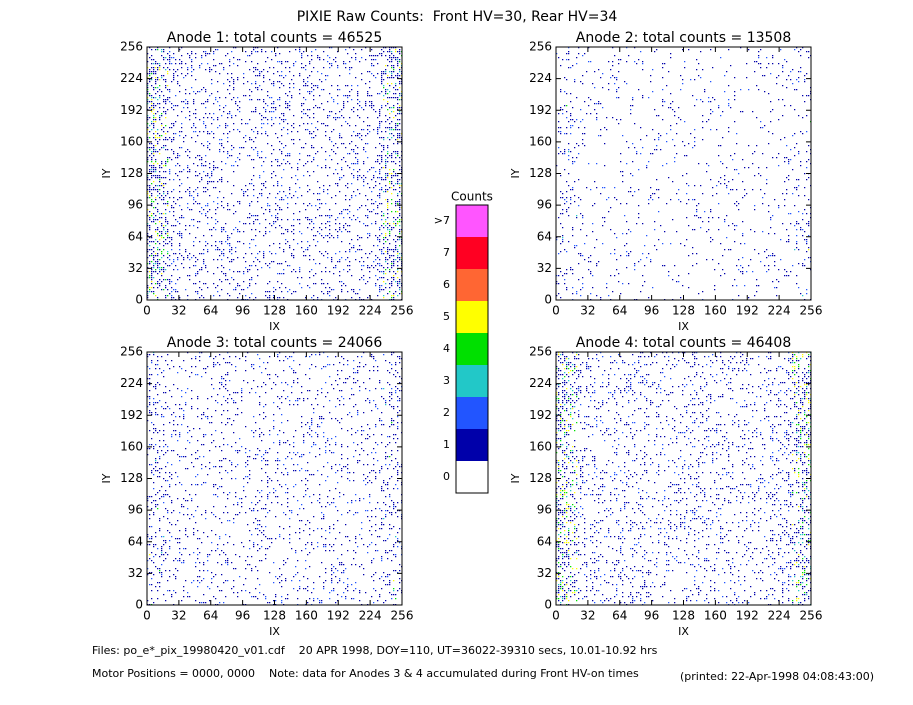 Image resolution: width=913 pixels, height=705 pixels. I want to click on colorbar-label: 1, so click(446, 444).